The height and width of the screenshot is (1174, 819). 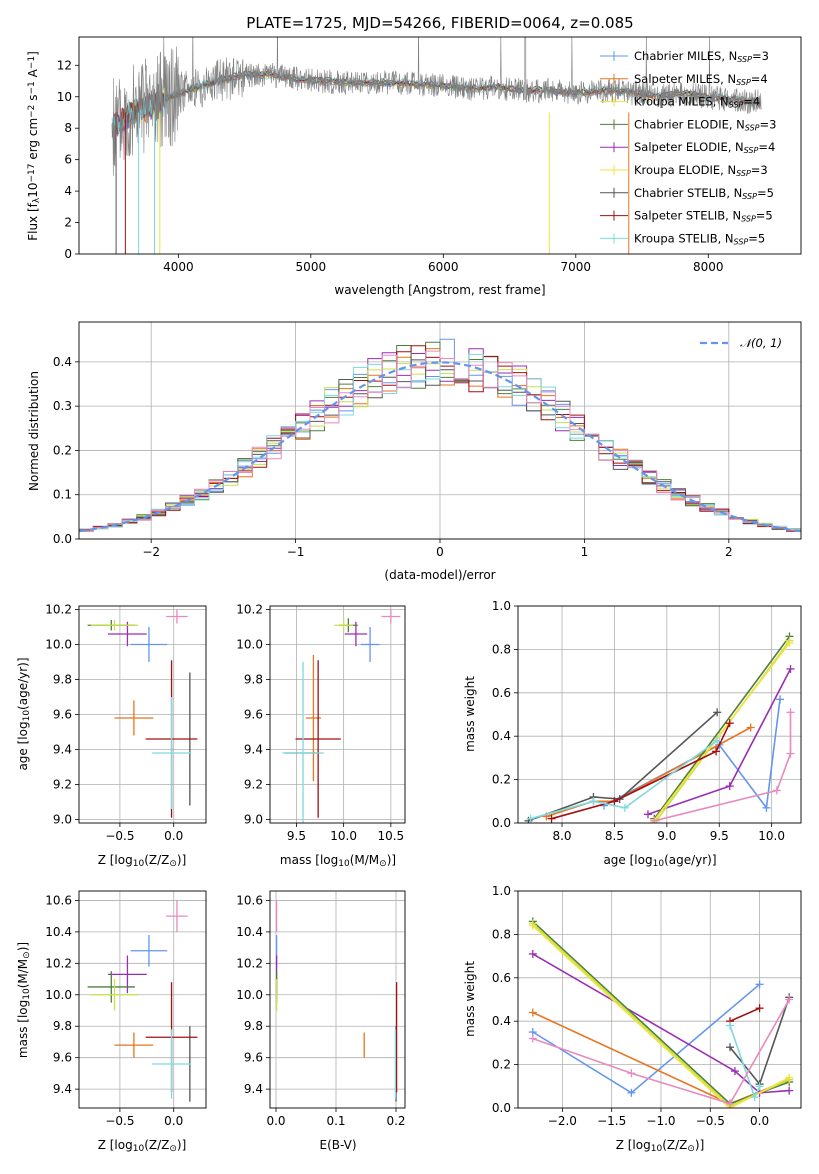 What do you see at coordinates (309, 860) in the screenshot?
I see `age-vs-mass-xlabel-part: mass [log` at bounding box center [309, 860].